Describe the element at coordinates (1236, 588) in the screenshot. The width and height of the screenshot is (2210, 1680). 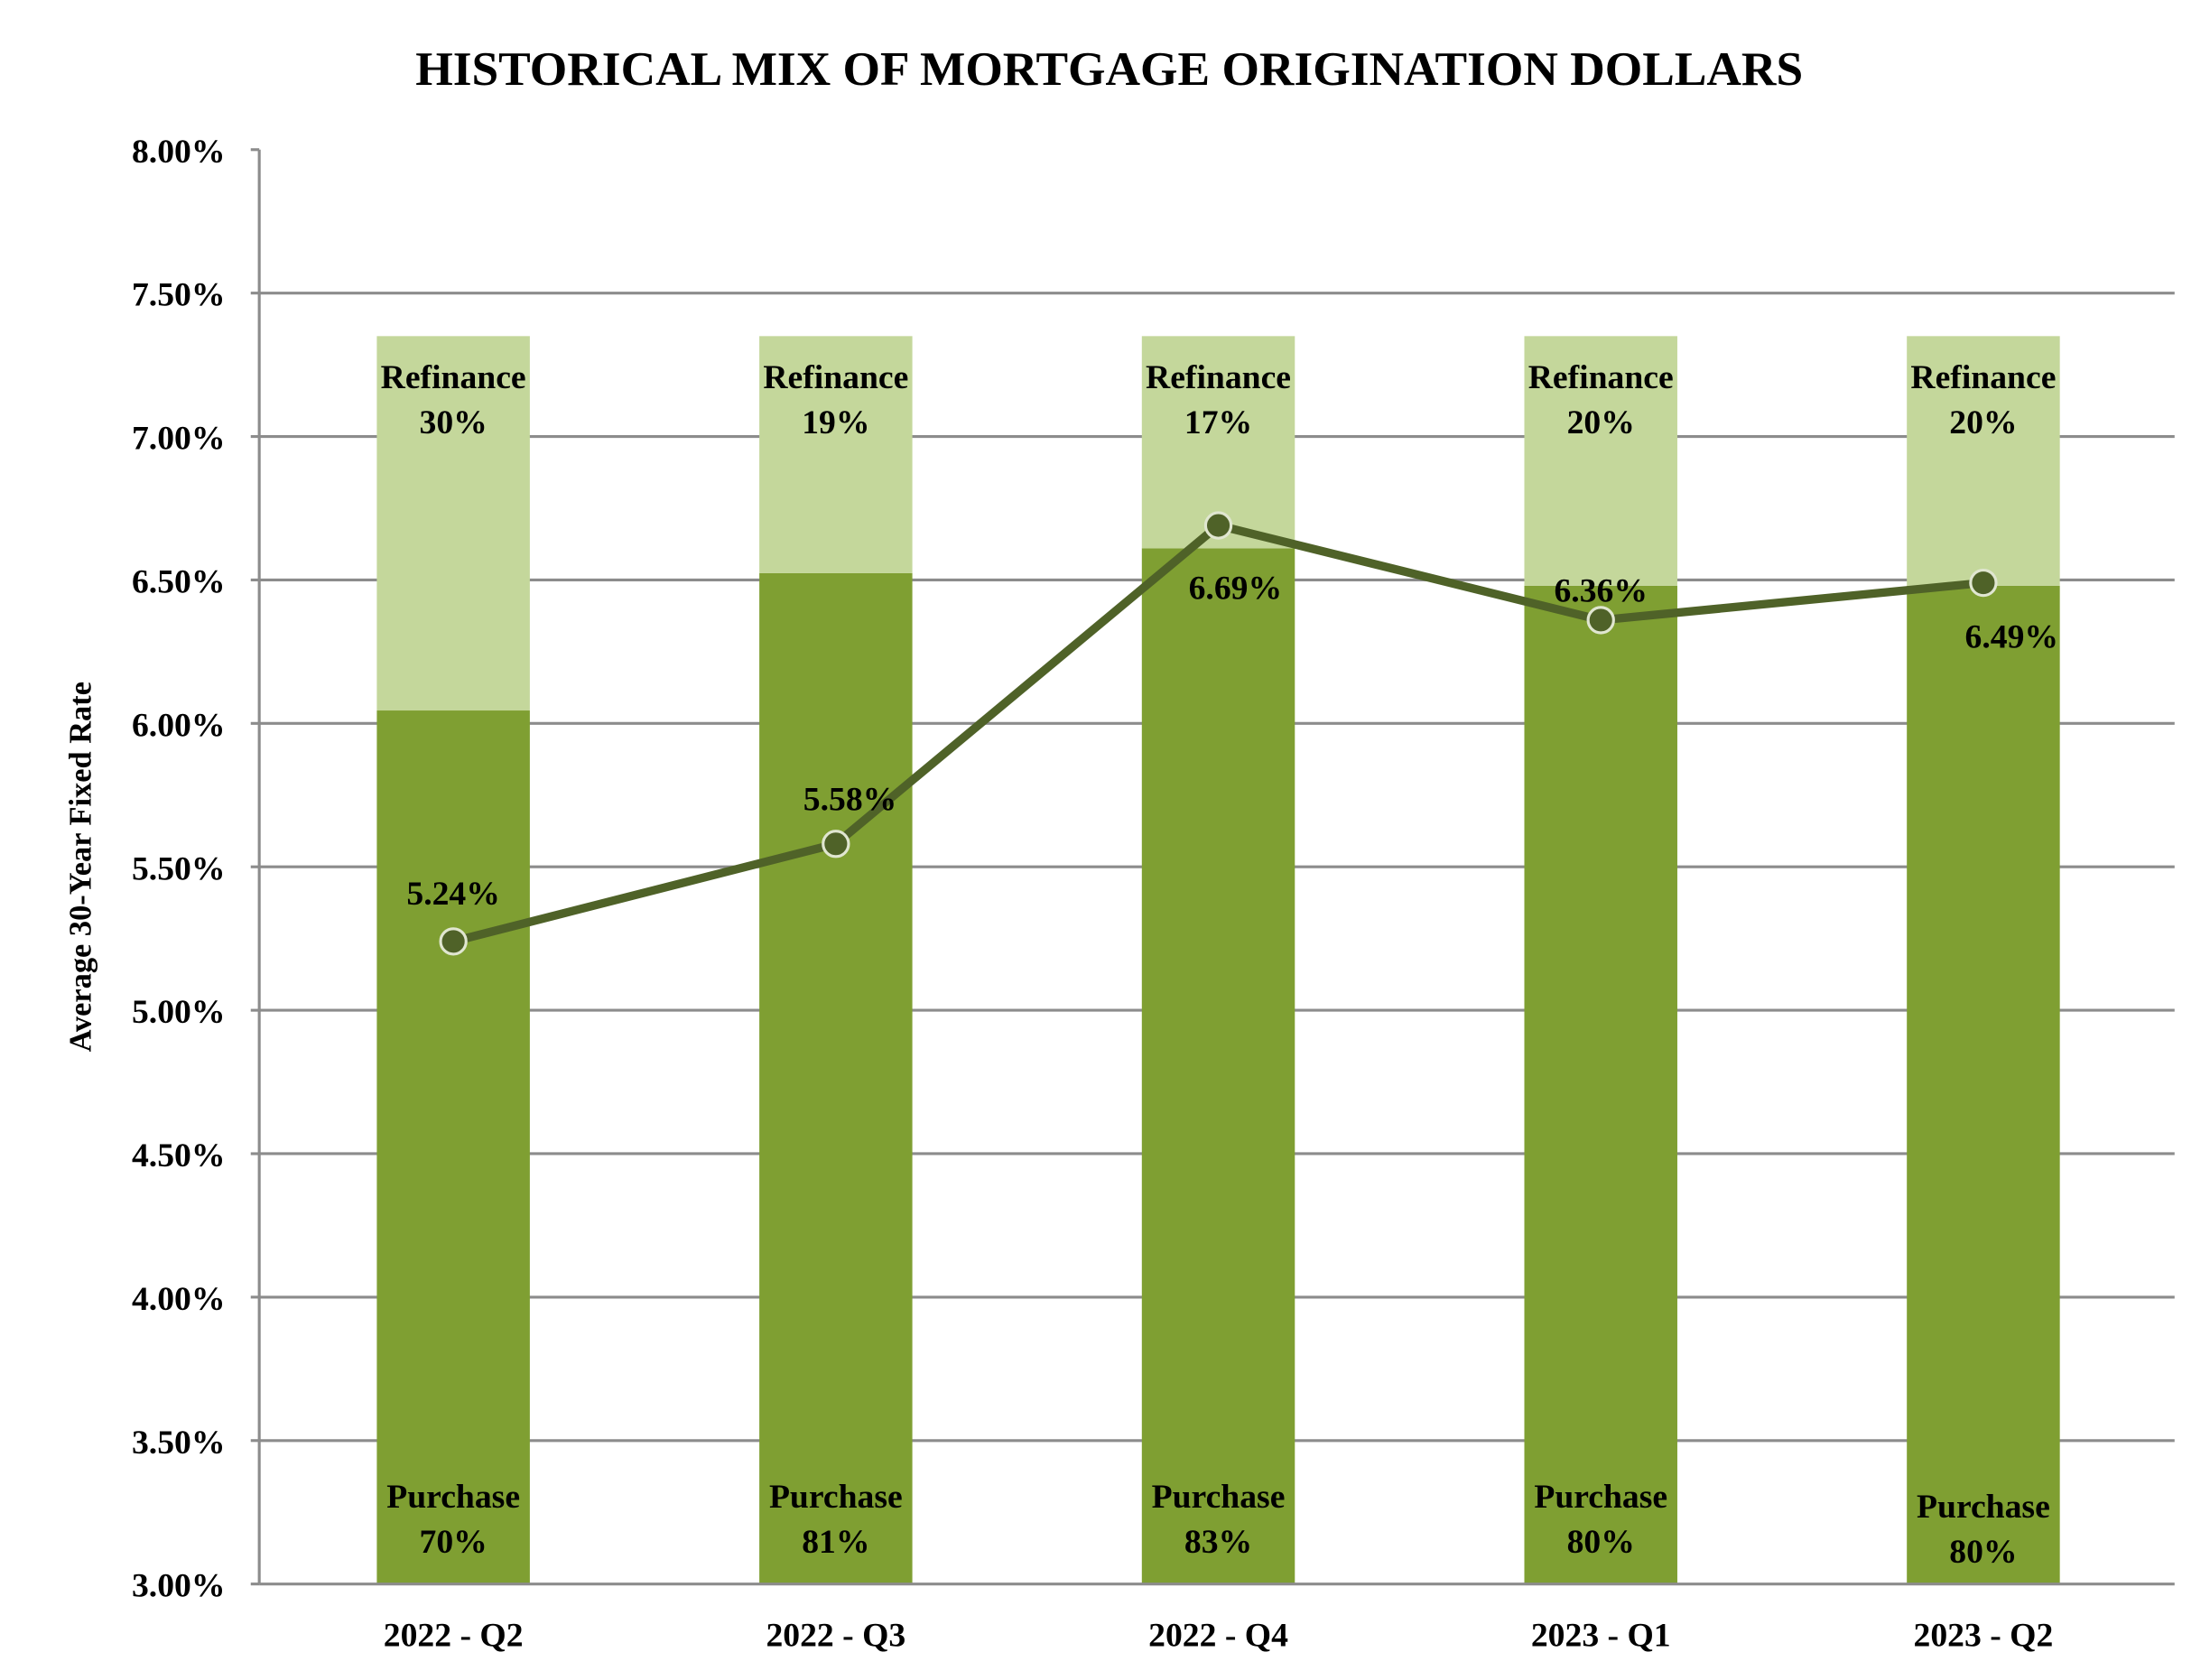
I see `rate-label: 6.69%` at that location.